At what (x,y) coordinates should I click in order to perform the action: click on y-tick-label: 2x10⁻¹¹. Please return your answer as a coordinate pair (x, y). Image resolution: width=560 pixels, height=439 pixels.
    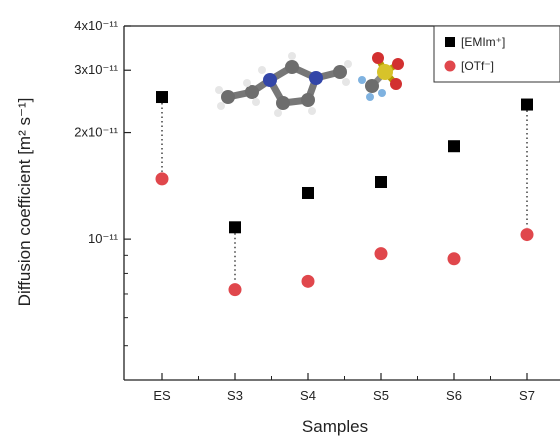
    Looking at the image, I should click on (96, 132).